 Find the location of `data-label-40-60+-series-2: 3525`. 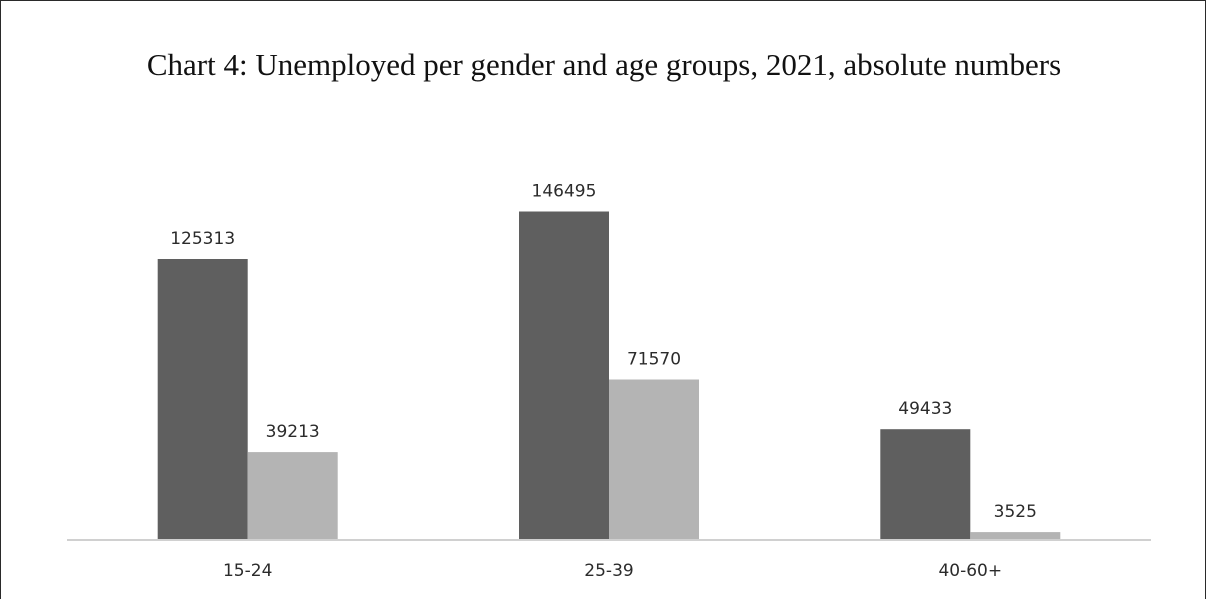

data-label-40-60+-series-2: 3525 is located at coordinates (1015, 512).